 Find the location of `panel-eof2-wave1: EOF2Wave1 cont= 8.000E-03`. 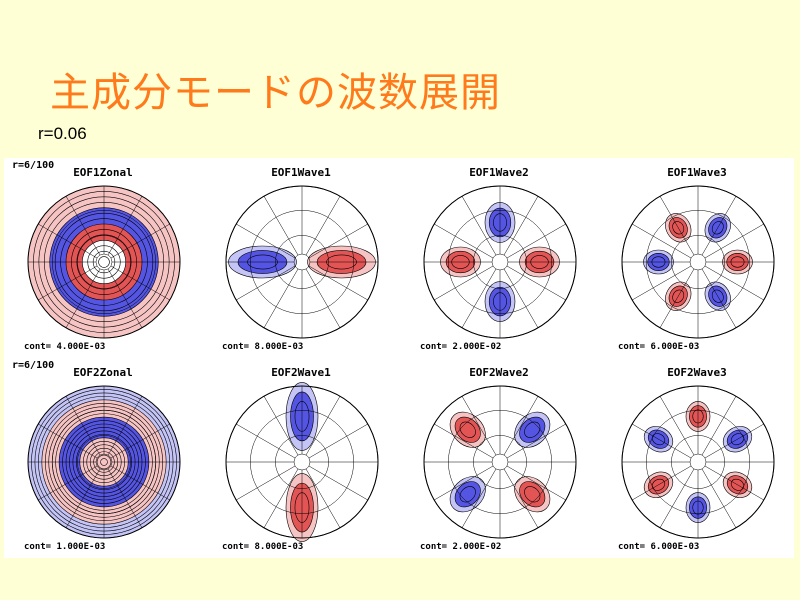

panel-eof2-wave1: EOF2Wave1 cont= 8.000E-03 is located at coordinates (301, 458).